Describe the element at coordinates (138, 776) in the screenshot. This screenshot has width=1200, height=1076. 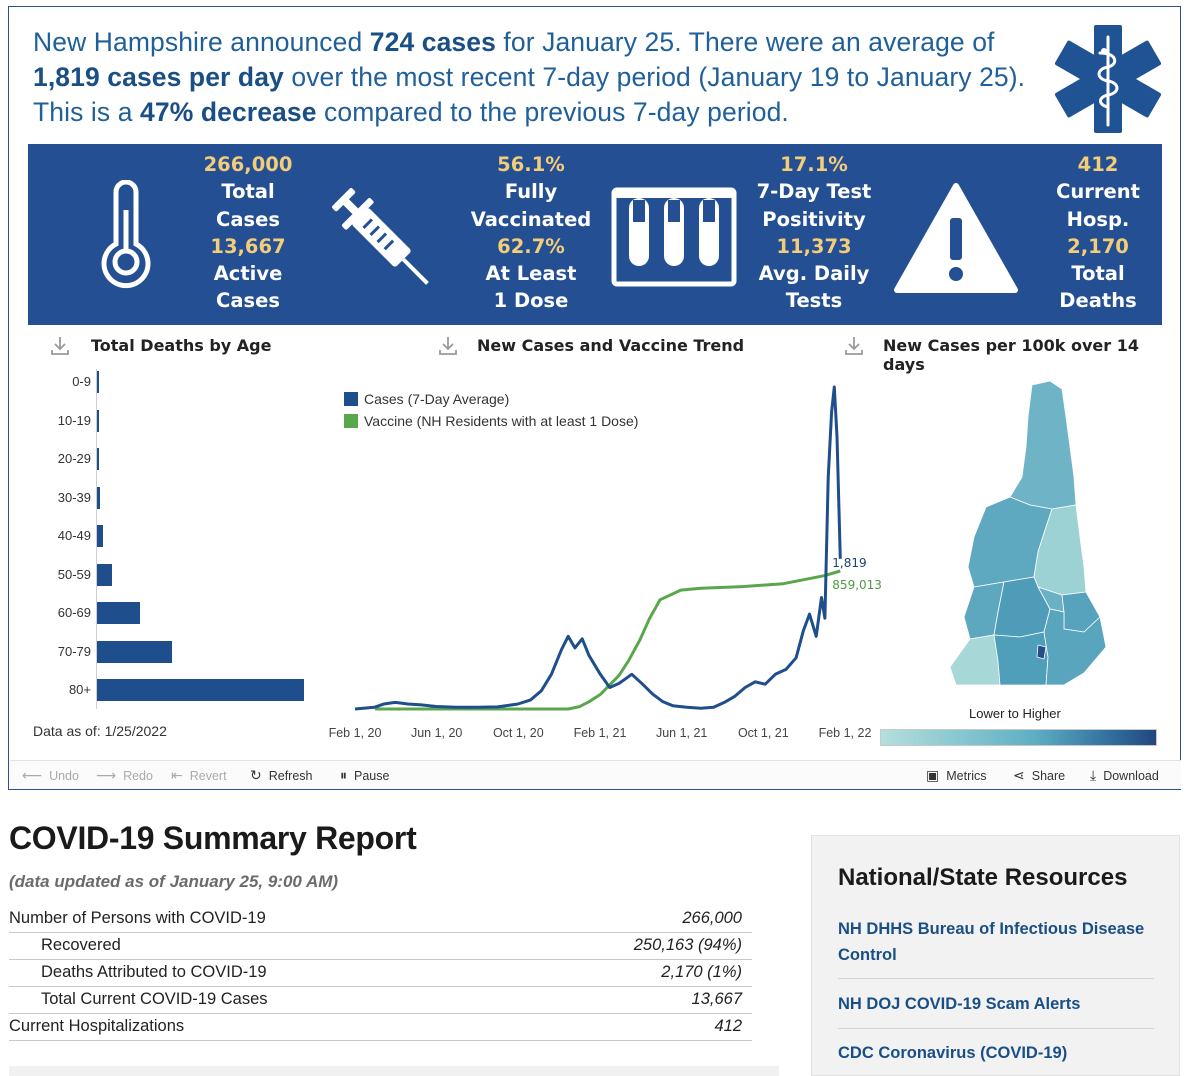
I see `redo-label: Redo` at that location.